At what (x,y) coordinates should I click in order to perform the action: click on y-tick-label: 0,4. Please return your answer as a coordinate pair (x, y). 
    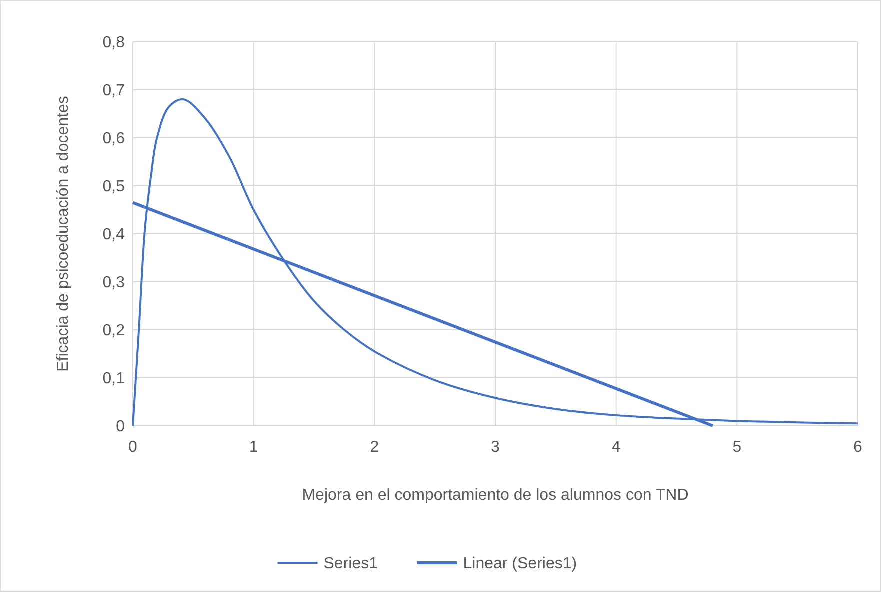
    Looking at the image, I should click on (114, 235).